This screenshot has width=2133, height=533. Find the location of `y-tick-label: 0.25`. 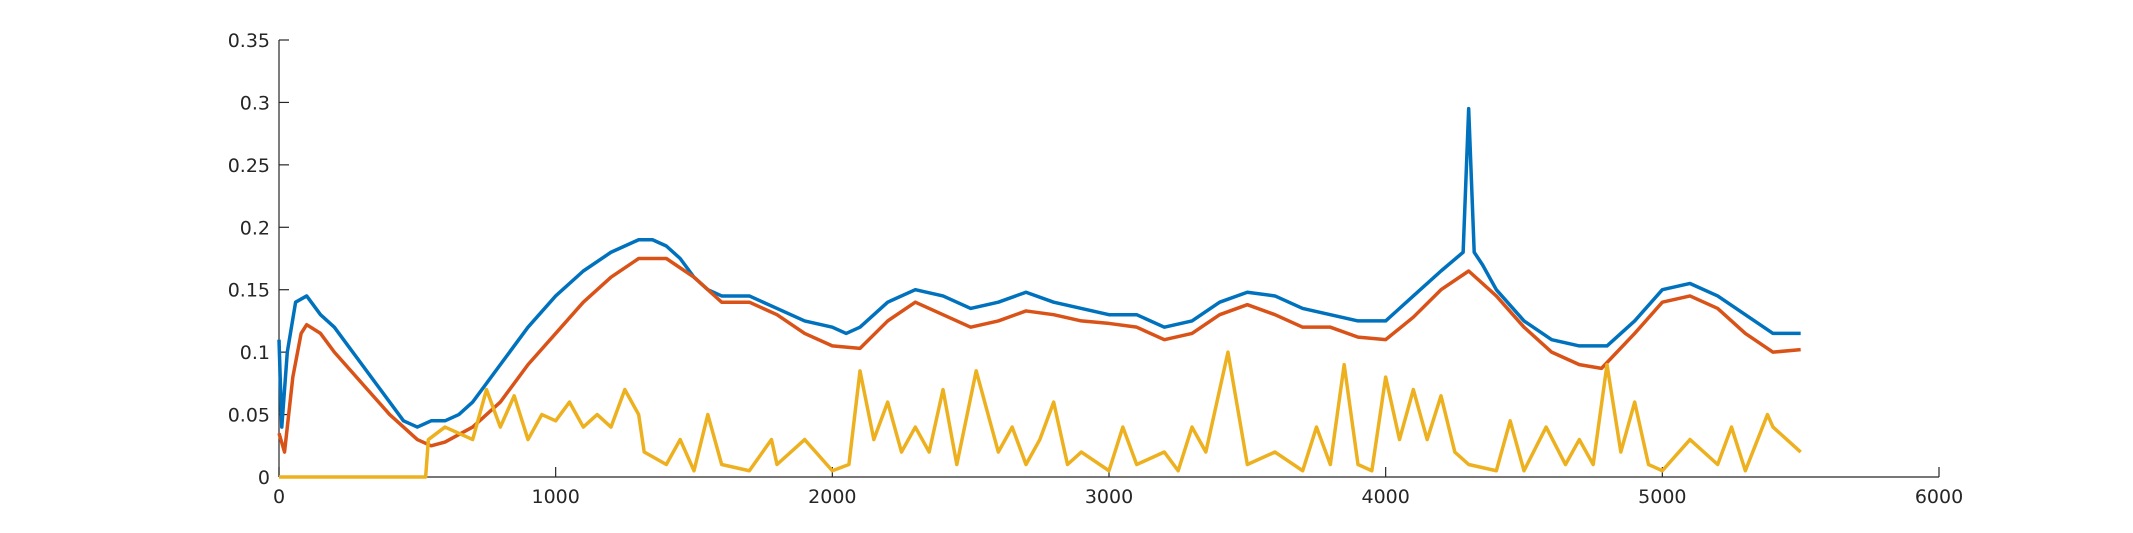

y-tick-label: 0.25 is located at coordinates (249, 166).